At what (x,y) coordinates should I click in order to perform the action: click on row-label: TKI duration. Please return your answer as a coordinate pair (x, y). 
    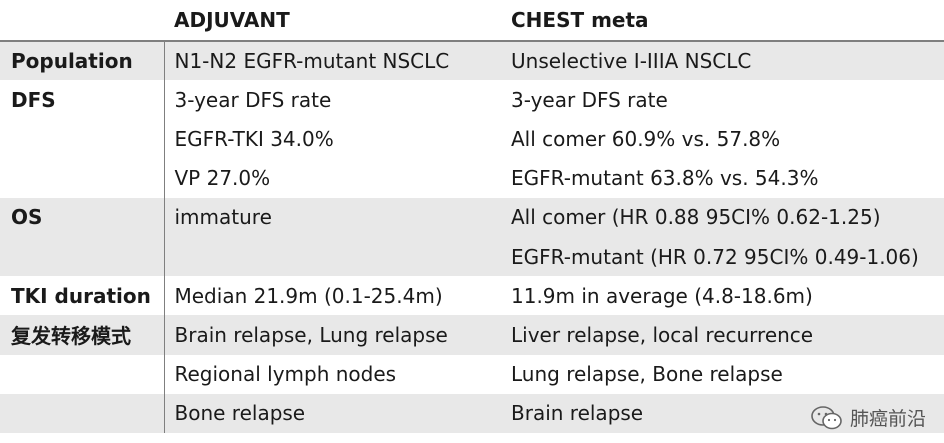
    Looking at the image, I should click on (82, 296).